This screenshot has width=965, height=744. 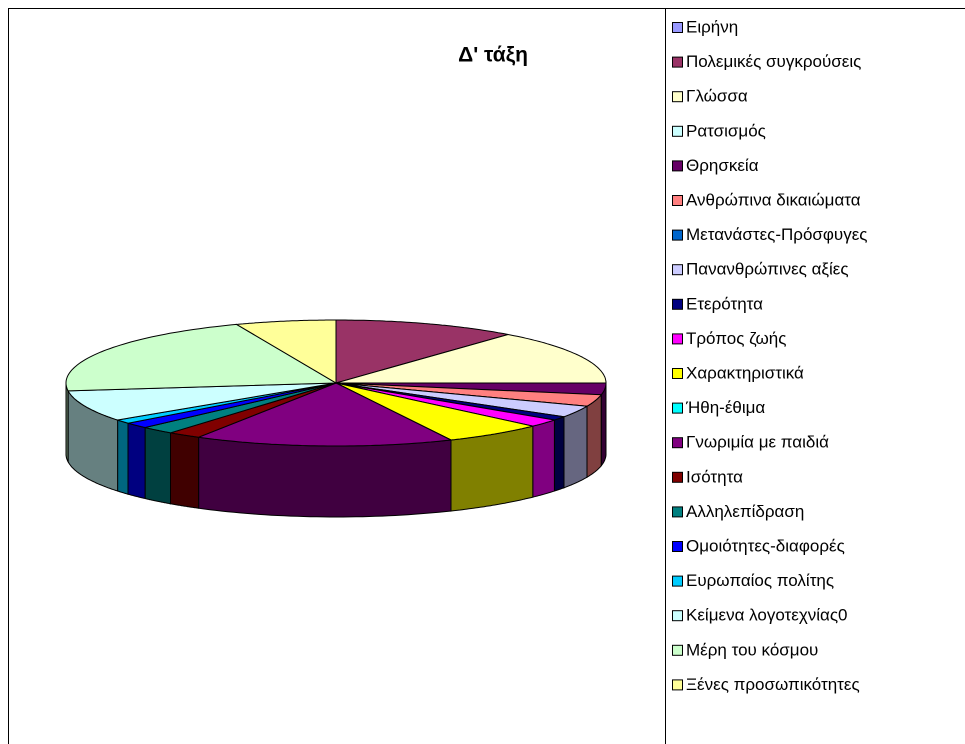 What do you see at coordinates (773, 61) in the screenshot?
I see `legend-label: Πολεμικές συγκρούσεις` at bounding box center [773, 61].